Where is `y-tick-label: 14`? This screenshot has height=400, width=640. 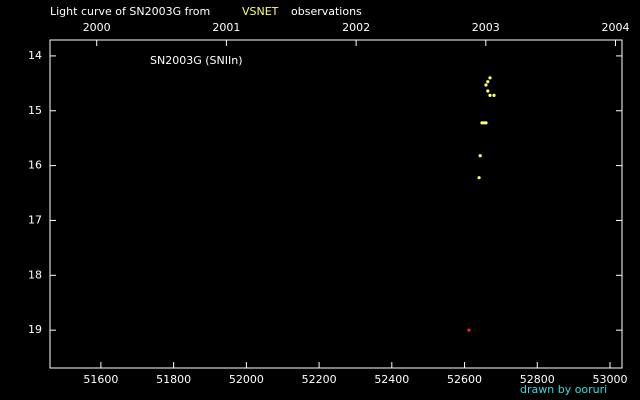 y-tick-label: 14 is located at coordinates (35, 55).